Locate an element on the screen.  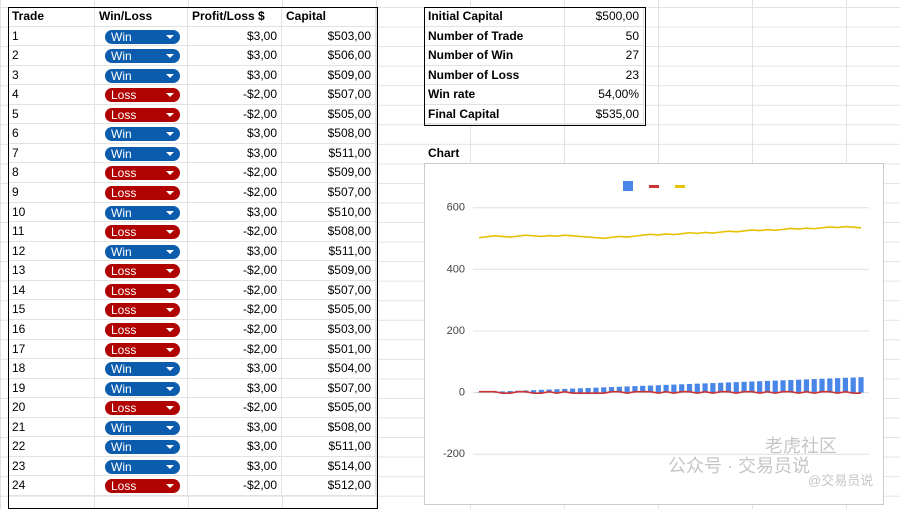
cell: 23 is located at coordinates (51, 467).